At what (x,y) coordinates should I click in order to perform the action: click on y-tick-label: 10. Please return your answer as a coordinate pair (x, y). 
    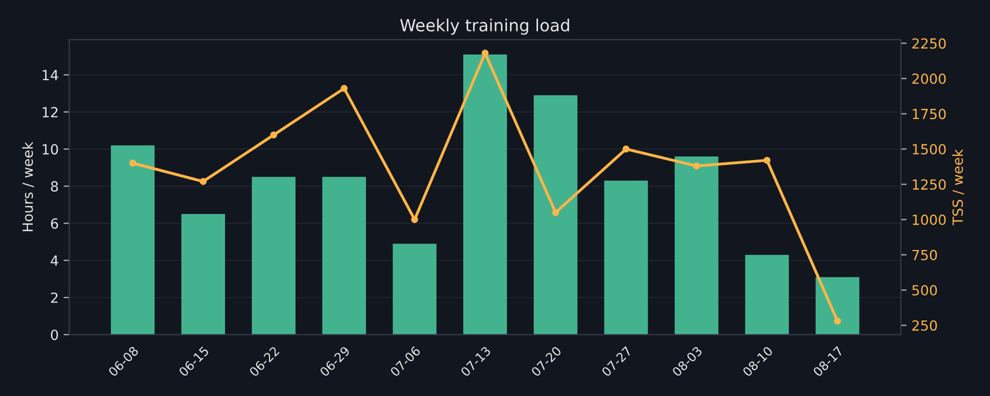
    Looking at the image, I should click on (50, 149).